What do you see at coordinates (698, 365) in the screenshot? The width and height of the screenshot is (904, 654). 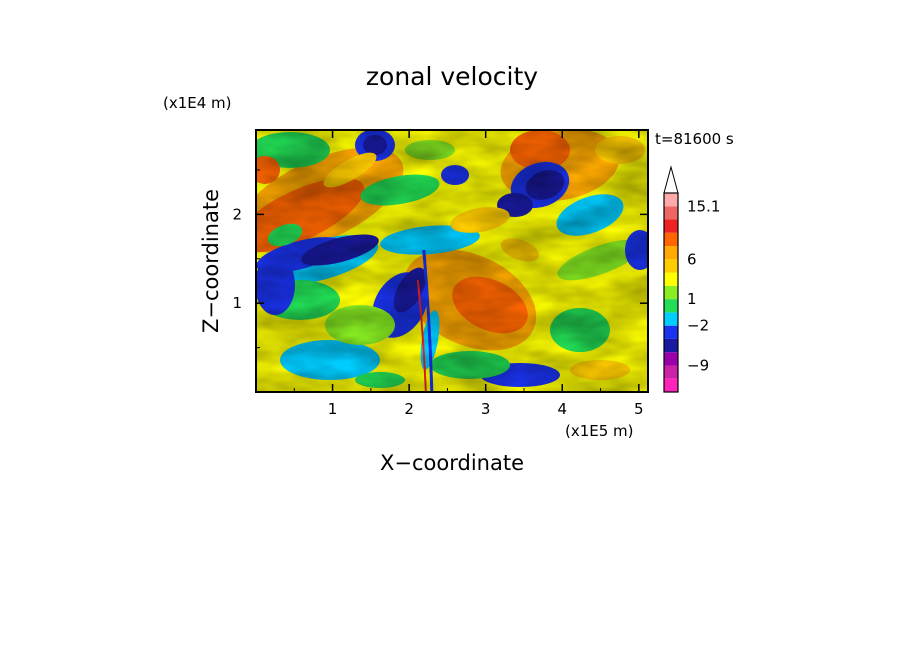 I see `colorbar-tick-label: −9` at bounding box center [698, 365].